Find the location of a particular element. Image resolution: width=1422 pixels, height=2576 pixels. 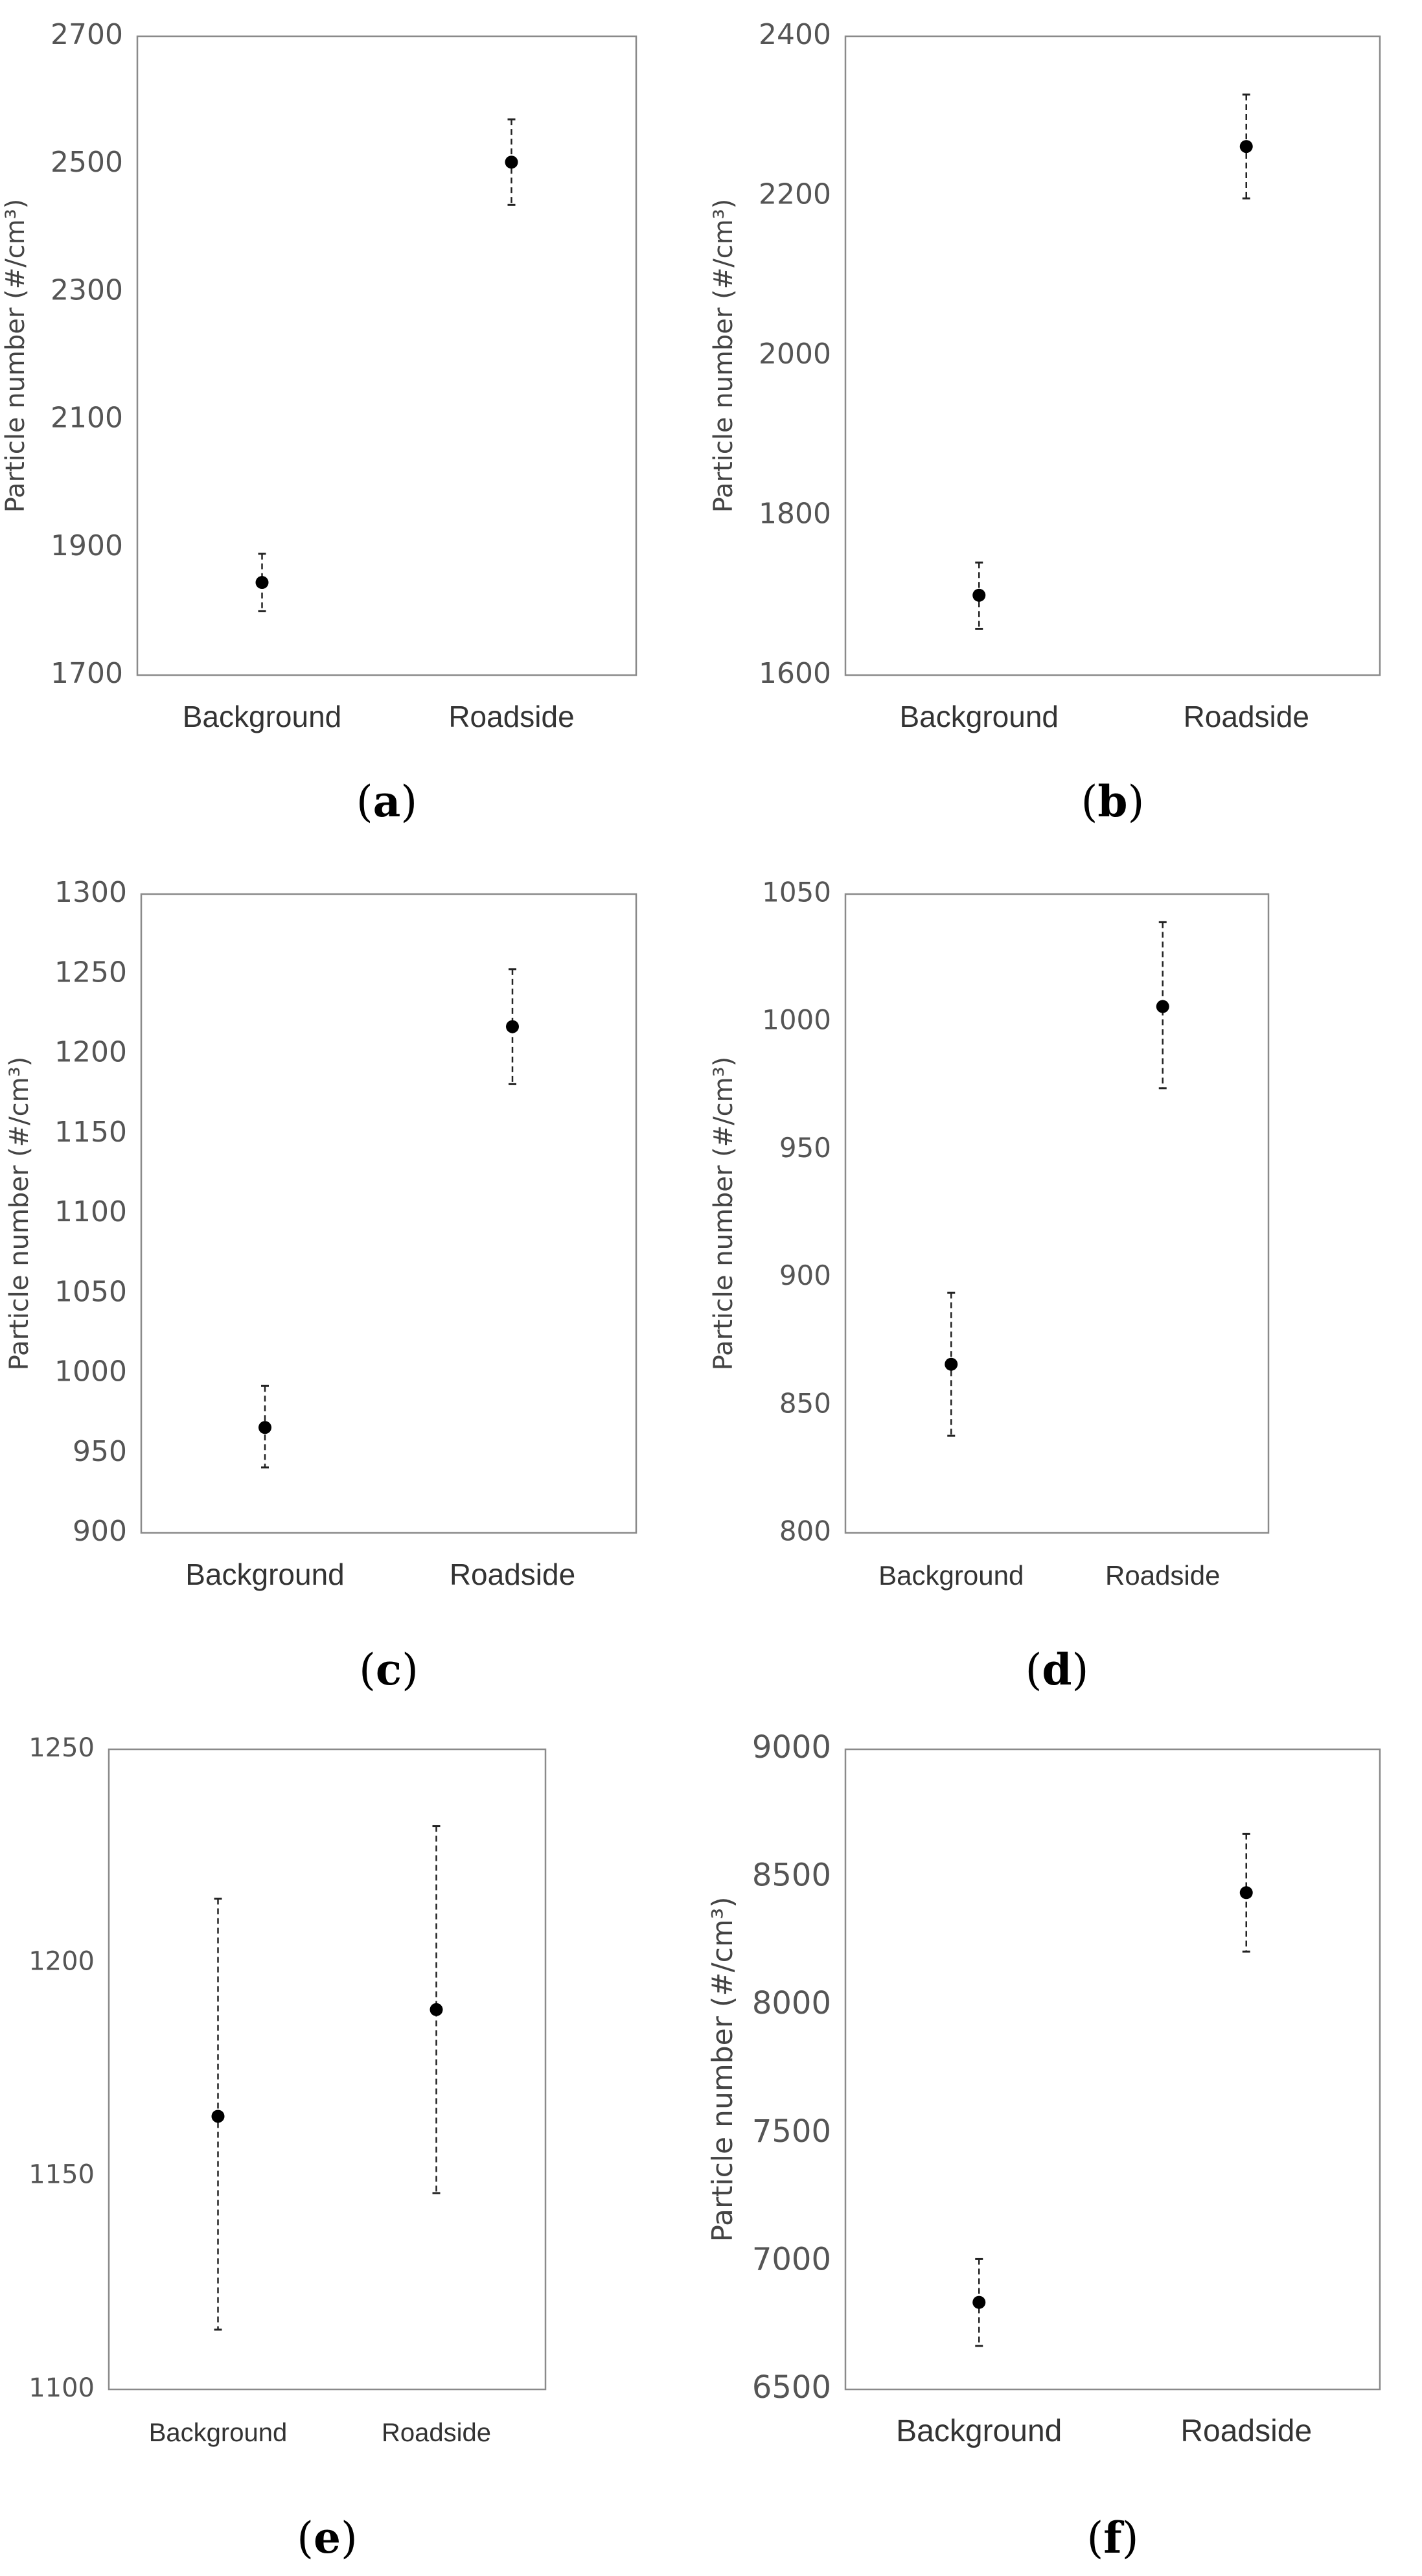

panel-caption: (a) is located at coordinates (386, 801).